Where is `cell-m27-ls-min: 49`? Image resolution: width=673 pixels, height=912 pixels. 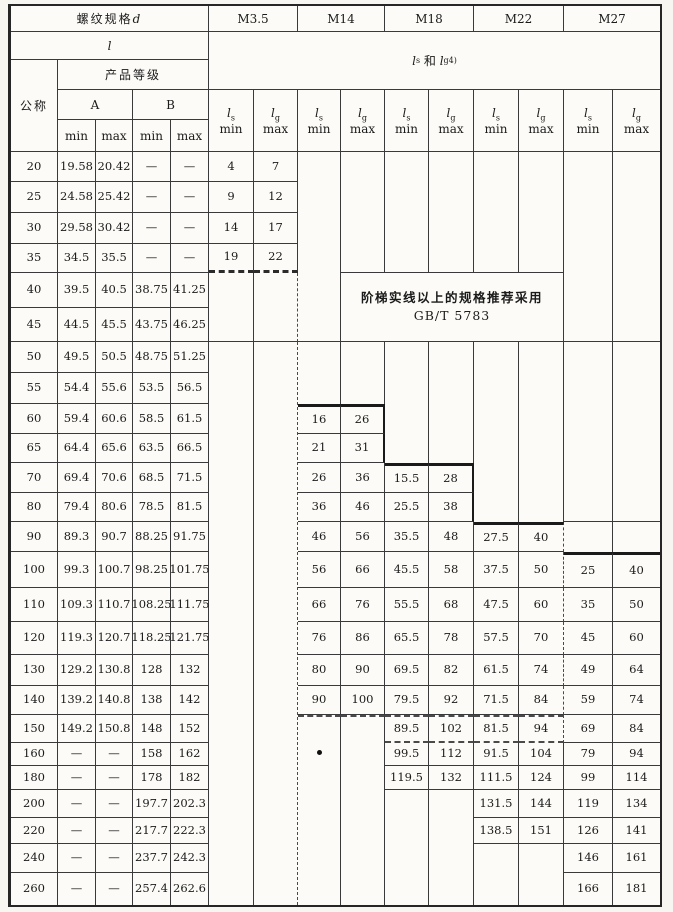 cell-m27-ls-min: 49 is located at coordinates (588, 670).